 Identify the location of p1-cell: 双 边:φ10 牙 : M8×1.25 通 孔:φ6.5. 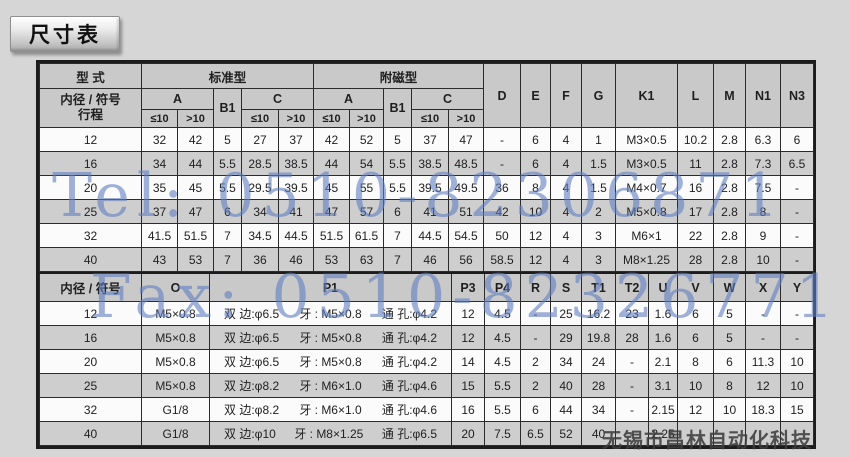
(330, 433).